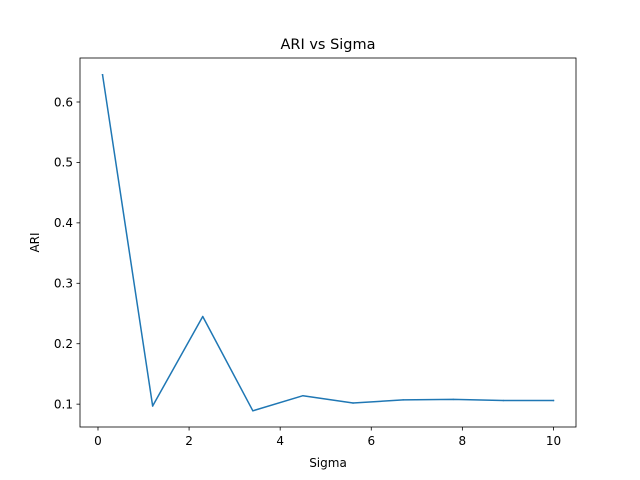  What do you see at coordinates (63, 344) in the screenshot?
I see `y-tick-label: 0.2` at bounding box center [63, 344].